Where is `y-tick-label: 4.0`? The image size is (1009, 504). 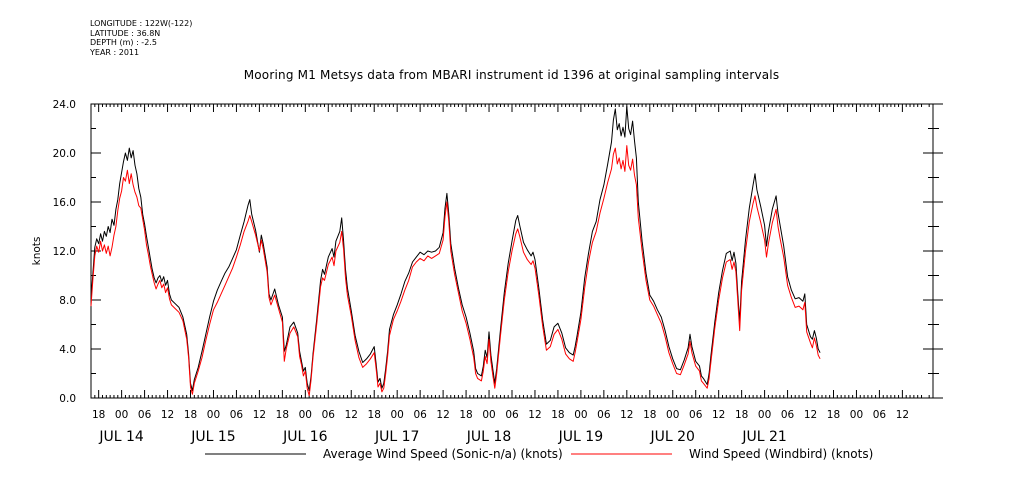
y-tick-label: 4.0 is located at coordinates (67, 350).